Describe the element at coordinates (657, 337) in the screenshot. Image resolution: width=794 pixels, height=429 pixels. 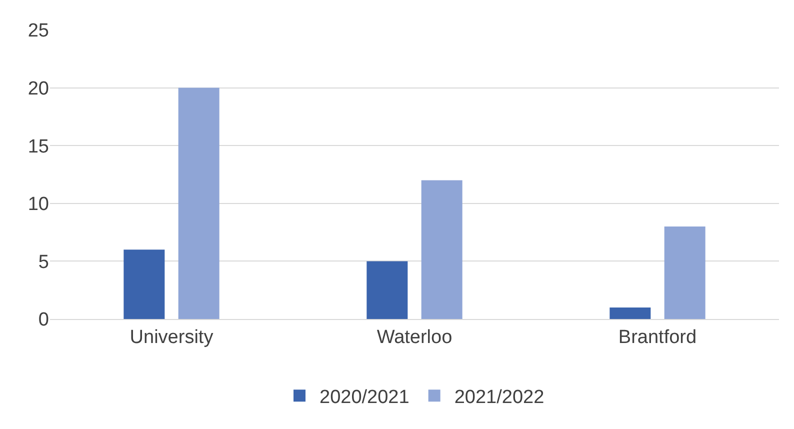
I see `x-tick-label: Brantford` at that location.